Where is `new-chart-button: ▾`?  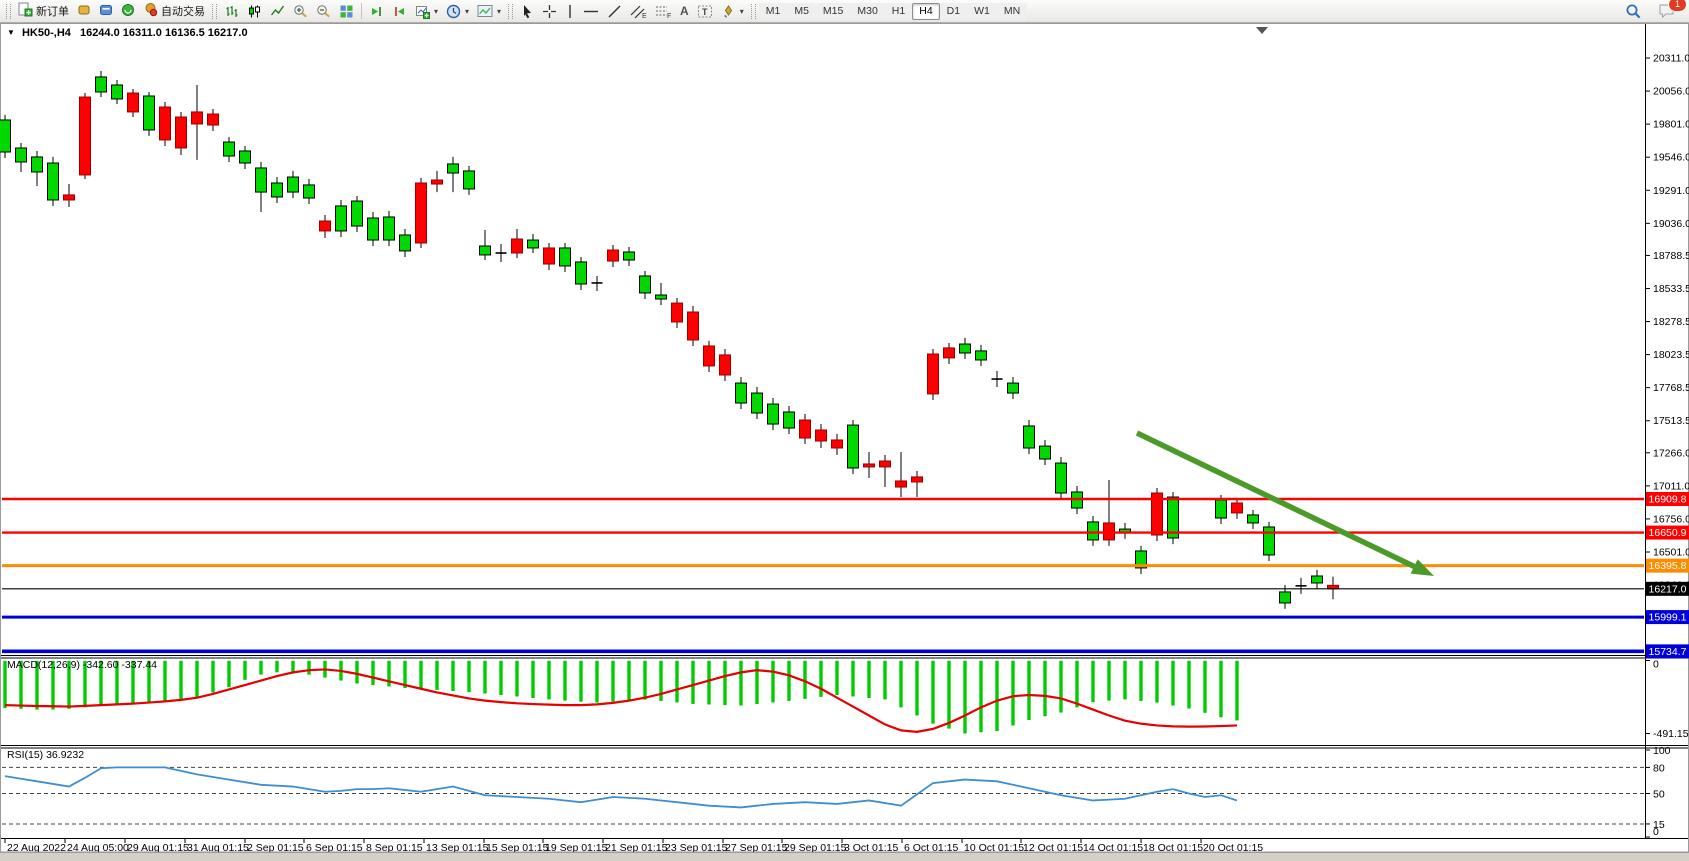
new-chart-button: ▾ is located at coordinates (426, 11).